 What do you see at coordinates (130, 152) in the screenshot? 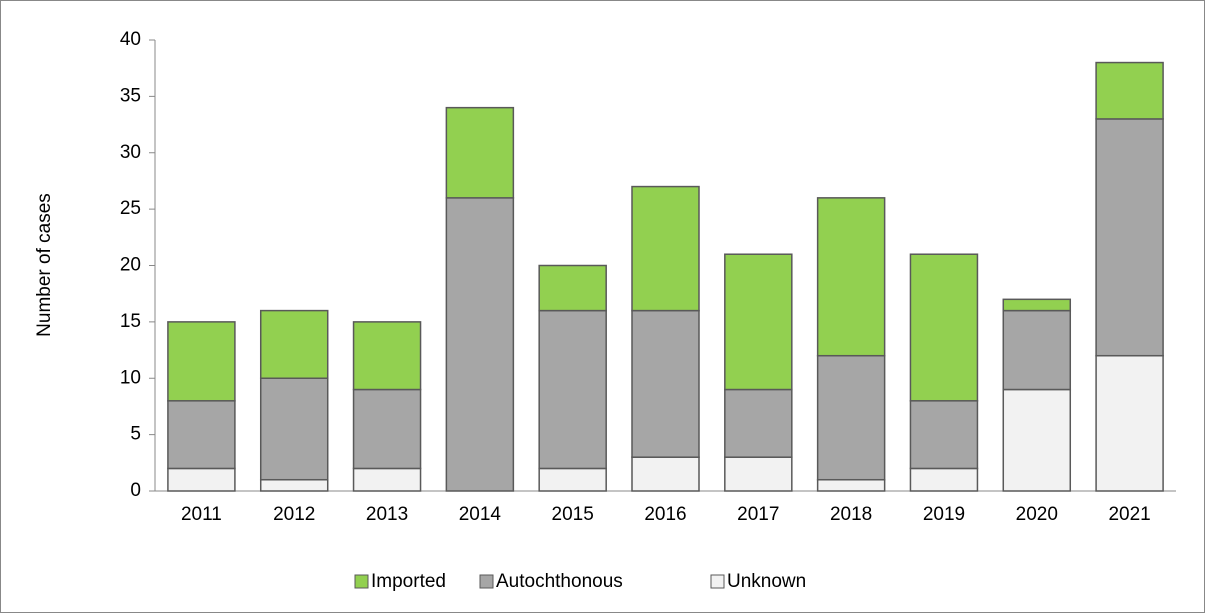
I see `y-tick-label: 30` at bounding box center [130, 152].